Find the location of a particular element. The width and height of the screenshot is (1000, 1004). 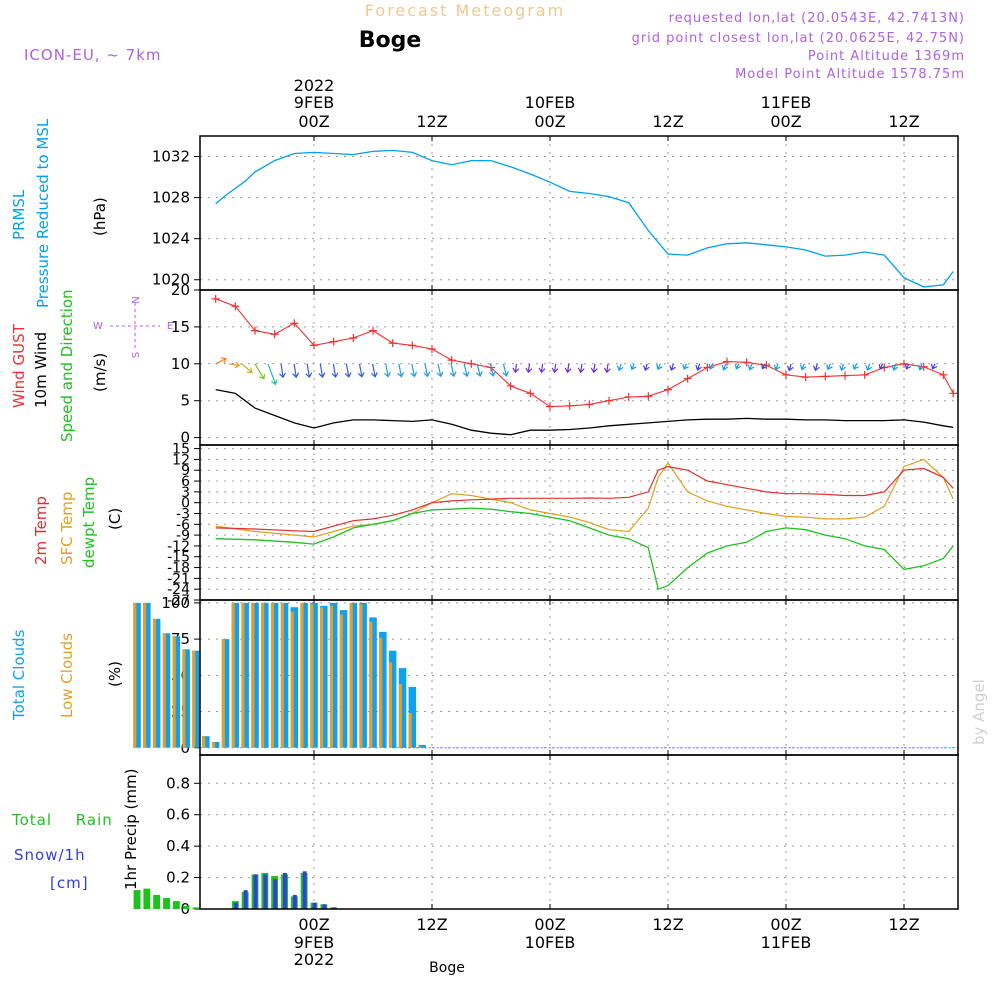

bottom-date-2: 10FEB is located at coordinates (550, 942).